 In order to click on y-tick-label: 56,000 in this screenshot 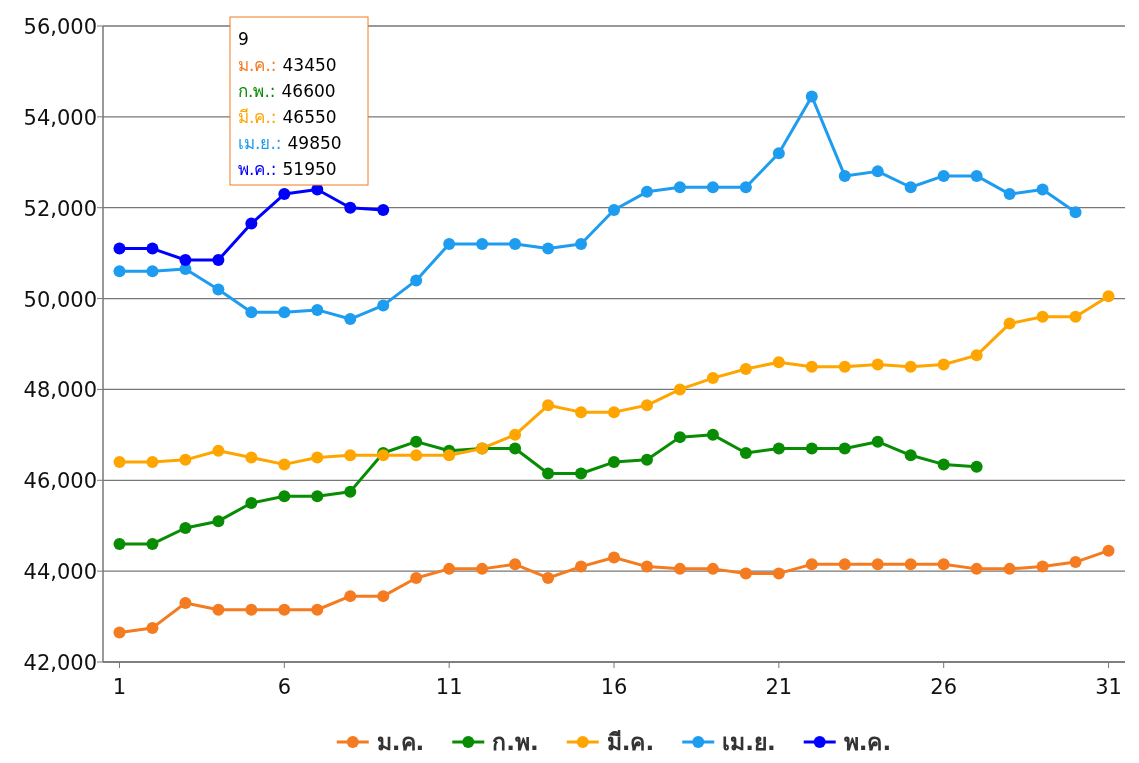, I will do `click(60, 27)`.